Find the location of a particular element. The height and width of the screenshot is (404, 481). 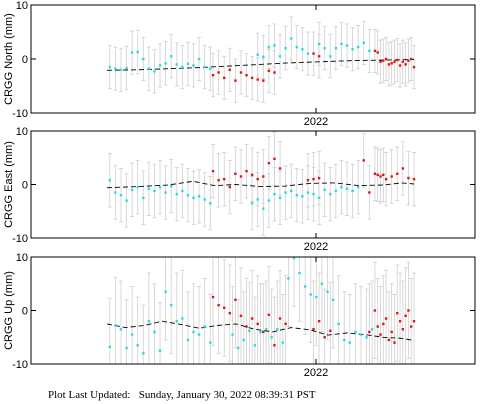

model-line is located at coordinates (260, 184).